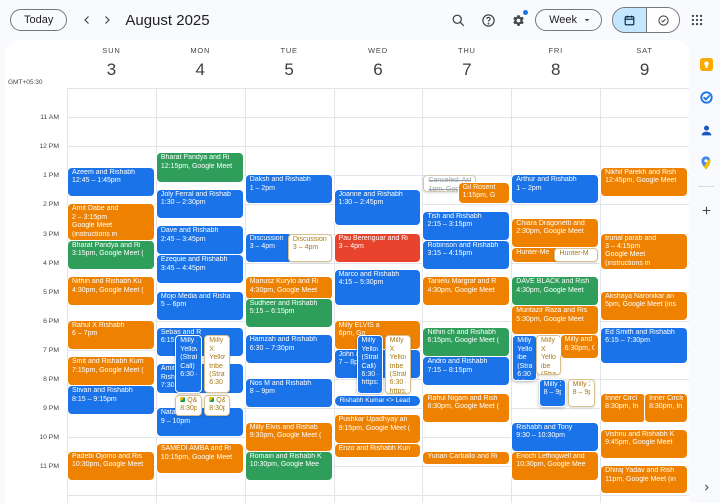 This screenshot has width=720, height=503. I want to click on event: Hamzah and Rishabh 6:30 – 7:30pm, so click(288, 349).